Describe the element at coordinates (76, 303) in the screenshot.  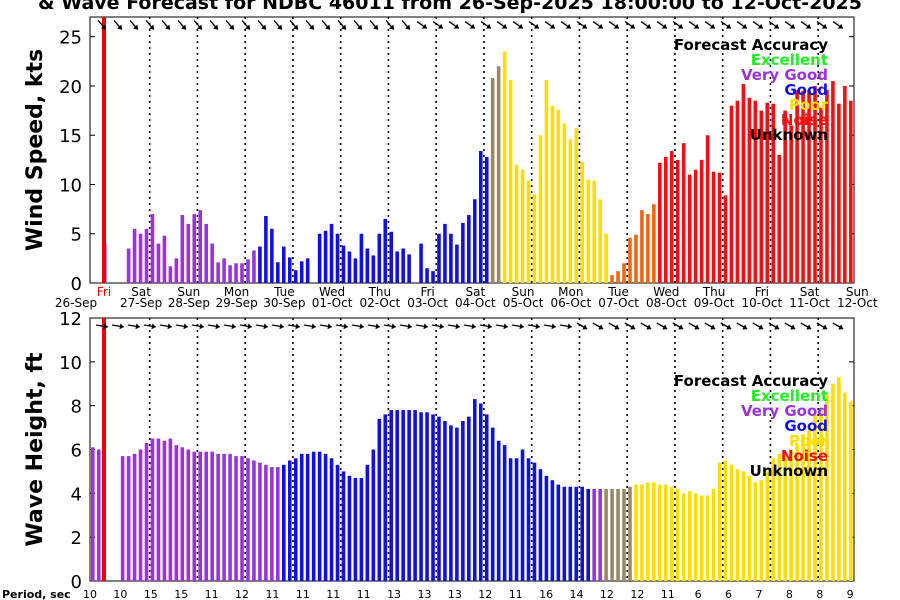
I see `date-label: 26-Sep` at that location.